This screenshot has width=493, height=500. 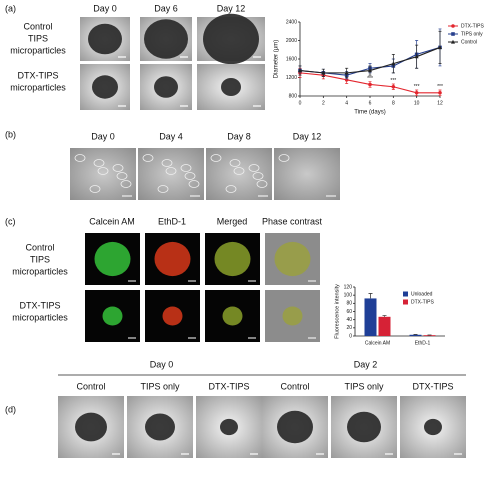 What do you see at coordinates (166, 8) in the screenshot?
I see `column-header: Day 6` at bounding box center [166, 8].